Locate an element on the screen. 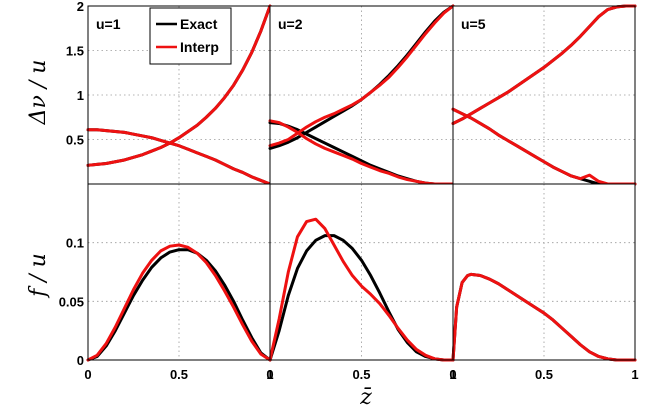  y-tick-label: 0.5 is located at coordinates (75, 140).